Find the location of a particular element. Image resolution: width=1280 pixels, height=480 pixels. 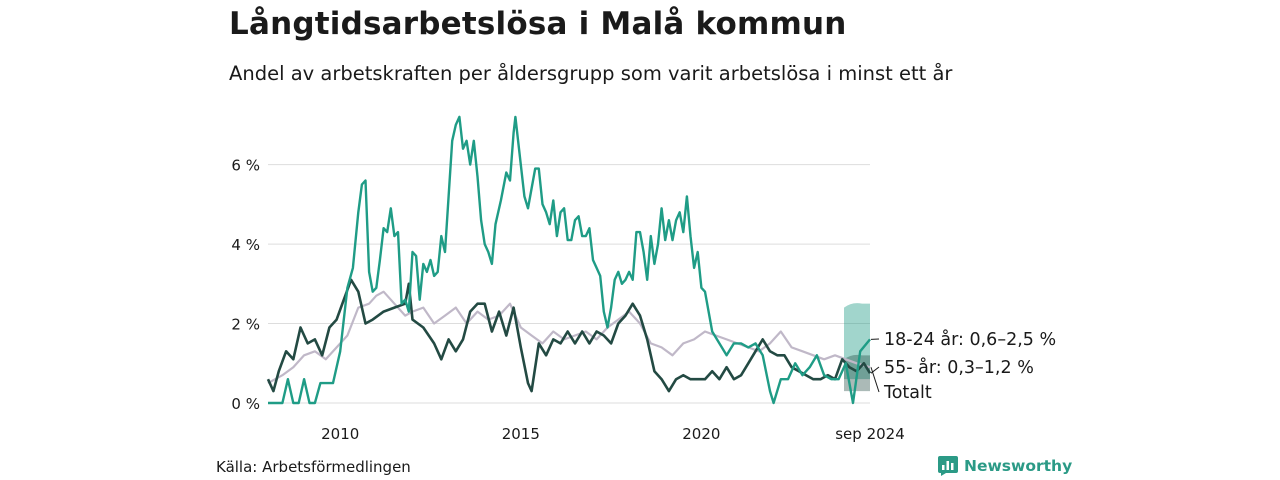

chart-title: Långtidsarbetslösa i Malå kommun is located at coordinates (538, 24).